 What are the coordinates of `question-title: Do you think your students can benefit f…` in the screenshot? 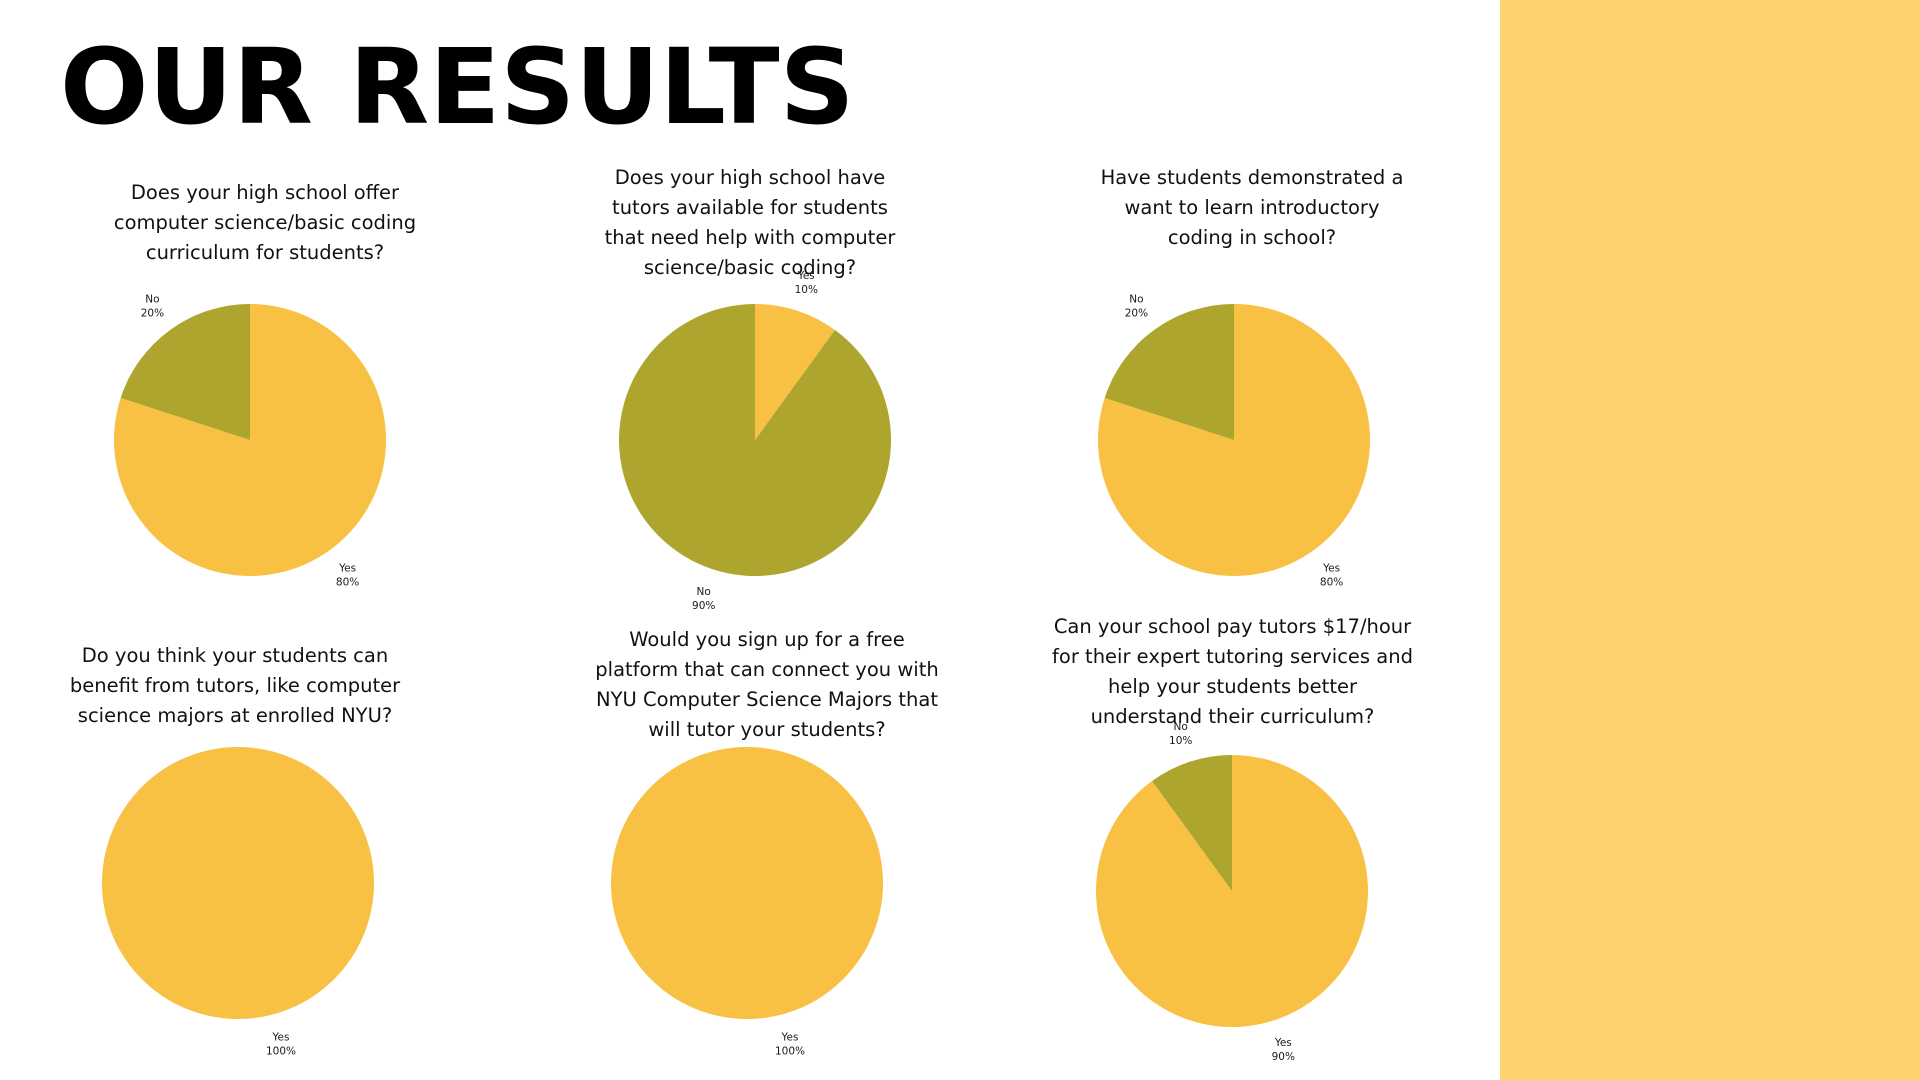 It's located at (235, 685).